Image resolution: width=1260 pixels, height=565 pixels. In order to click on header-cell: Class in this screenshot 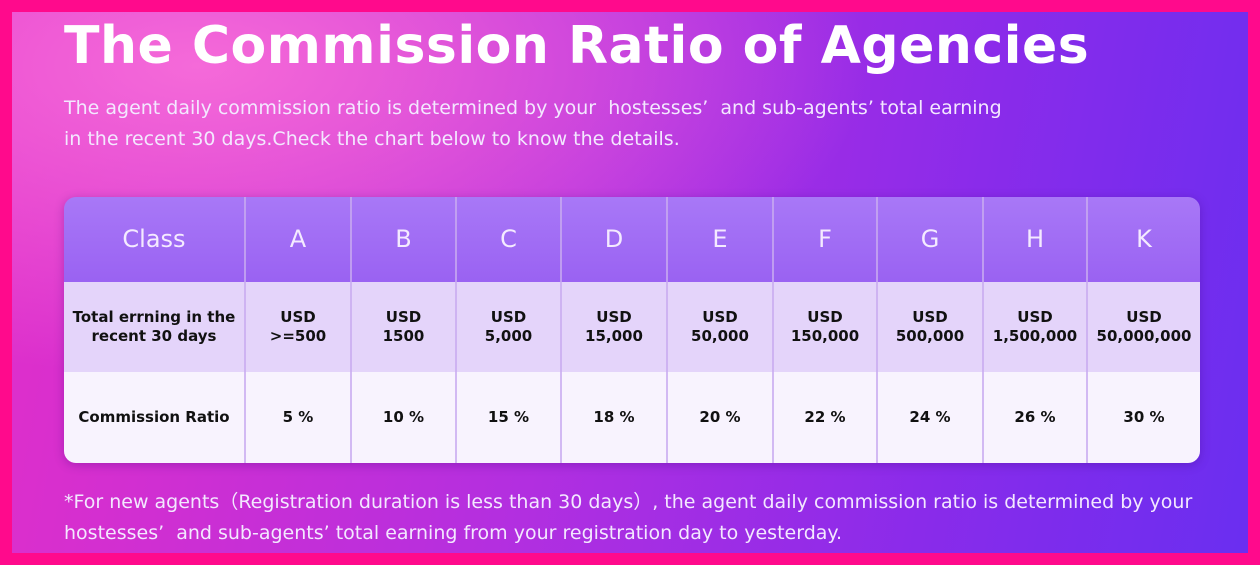, I will do `click(155, 239)`.